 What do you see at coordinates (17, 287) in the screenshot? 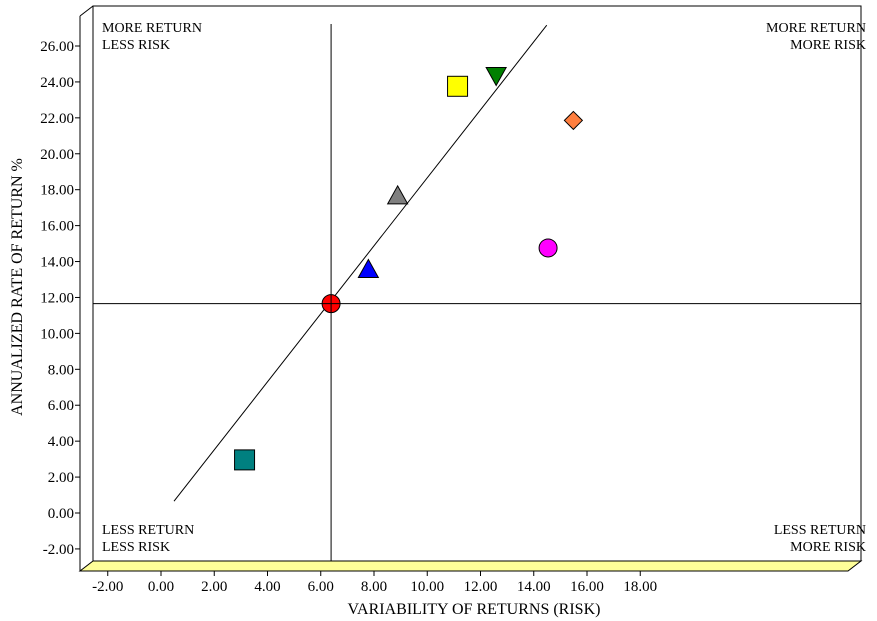
I see `y-axis-title: ANNUALIZED RATE OF RETURN %` at bounding box center [17, 287].